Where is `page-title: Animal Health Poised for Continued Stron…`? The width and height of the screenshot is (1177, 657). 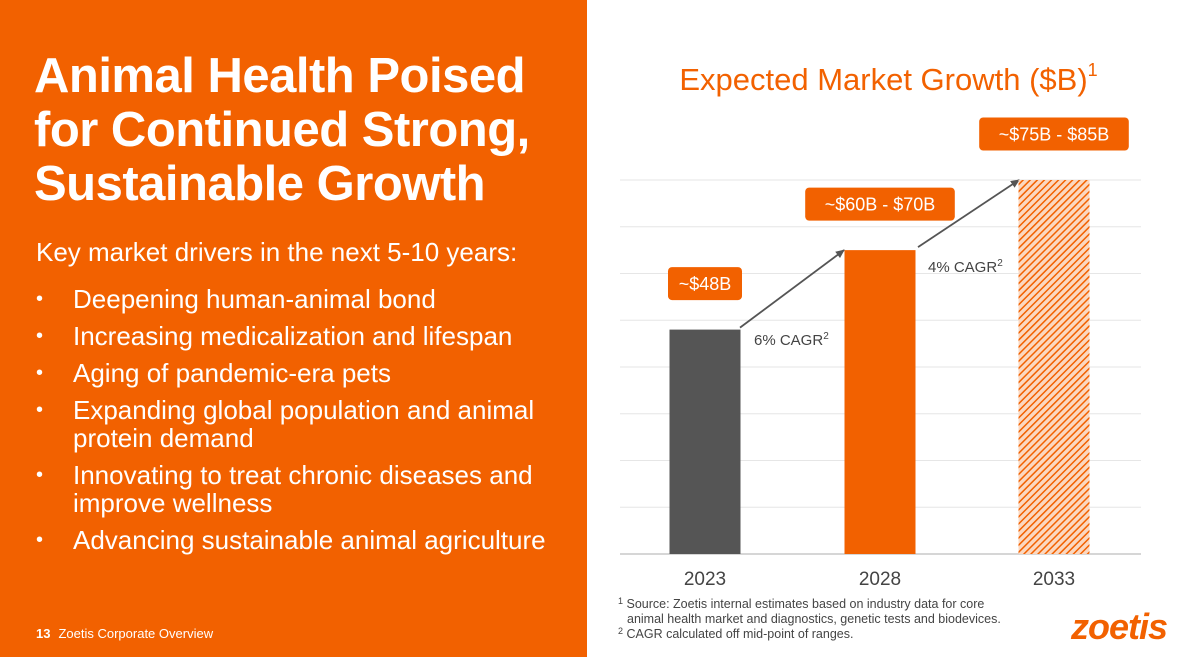 page-title: Animal Health Poised for Continued Stron… is located at coordinates (304, 130).